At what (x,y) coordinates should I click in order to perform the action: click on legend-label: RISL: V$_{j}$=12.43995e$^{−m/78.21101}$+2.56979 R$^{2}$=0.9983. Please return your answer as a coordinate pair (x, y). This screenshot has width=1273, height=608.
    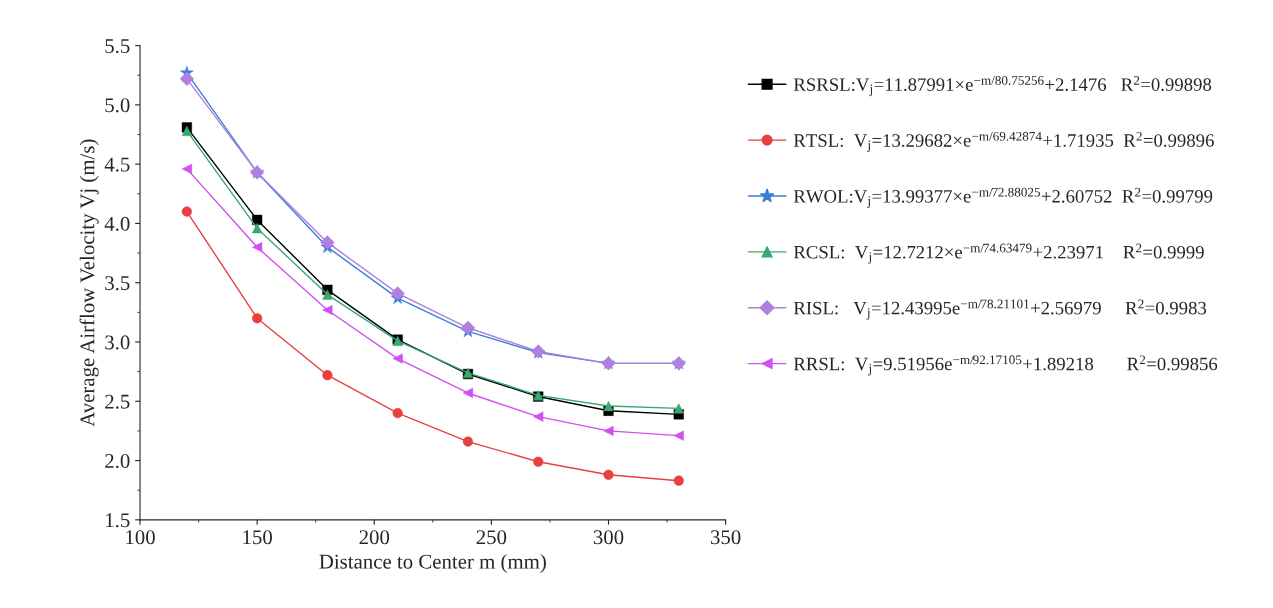
    Looking at the image, I should click on (1000, 309).